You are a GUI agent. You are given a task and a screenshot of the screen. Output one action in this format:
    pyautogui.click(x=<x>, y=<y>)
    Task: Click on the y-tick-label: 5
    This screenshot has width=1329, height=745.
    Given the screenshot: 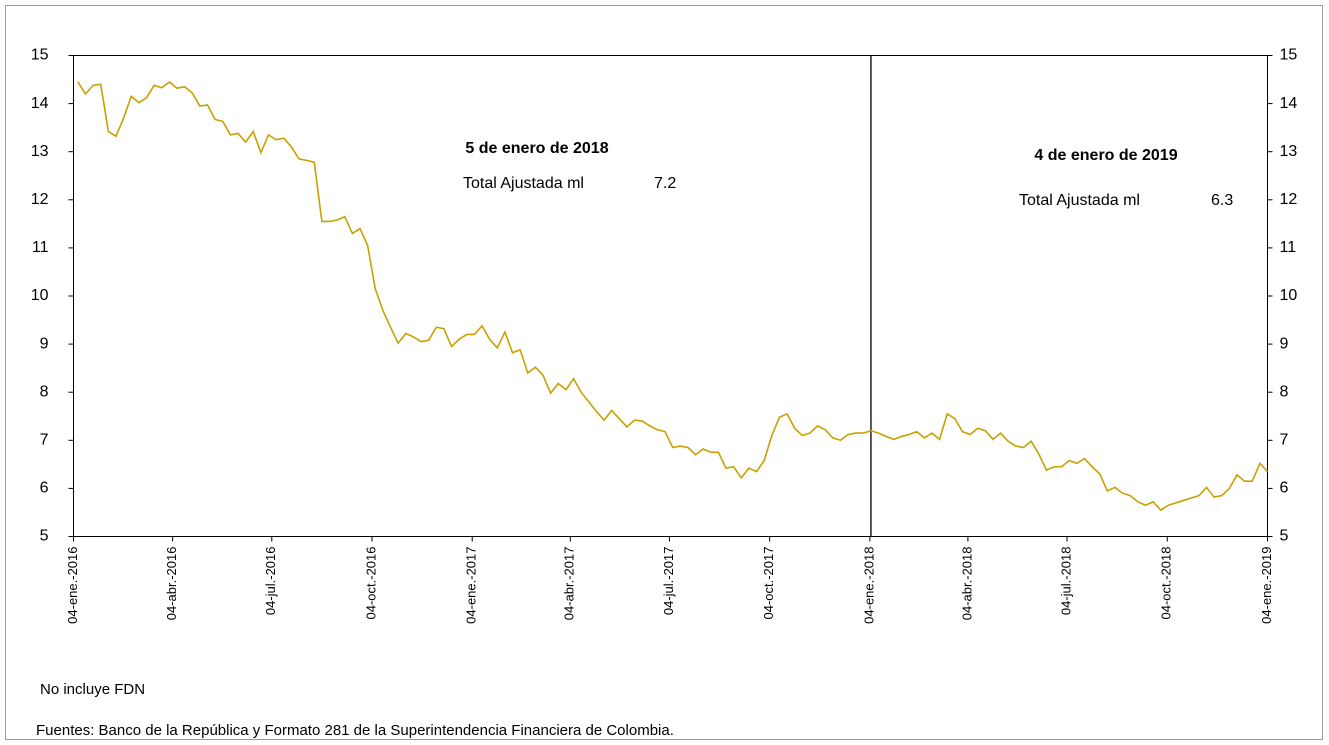 What is the action you would take?
    pyautogui.click(x=44, y=536)
    